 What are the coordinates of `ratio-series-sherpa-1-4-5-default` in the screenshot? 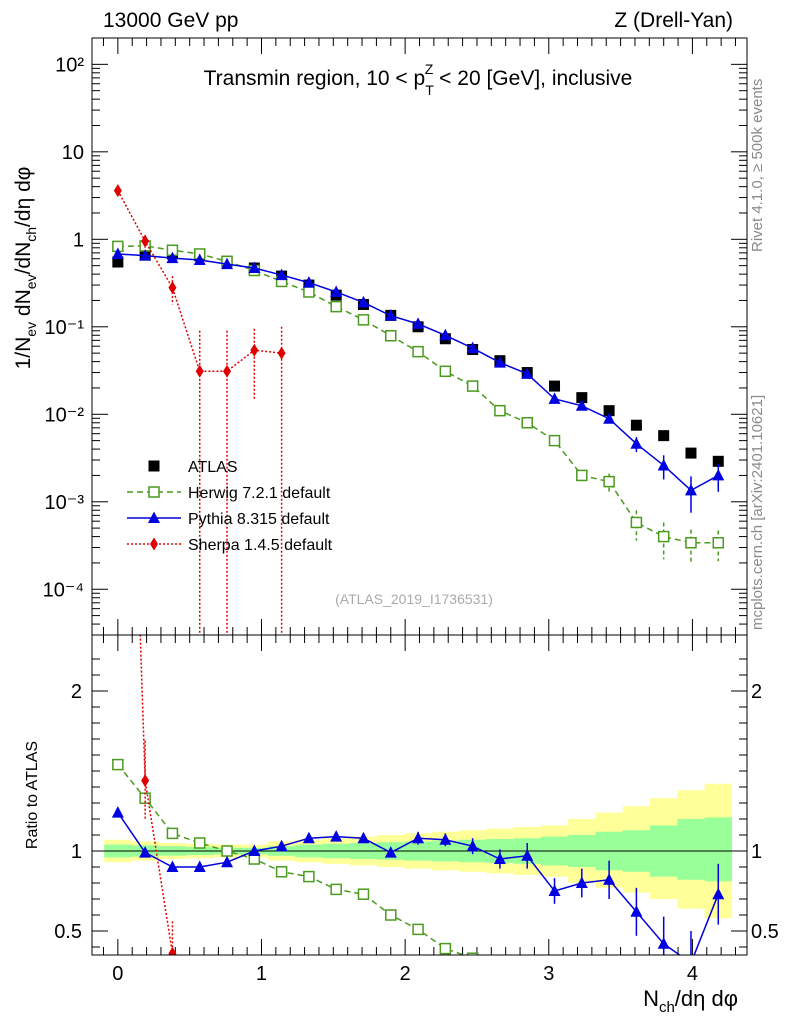 It's located at (171, 822).